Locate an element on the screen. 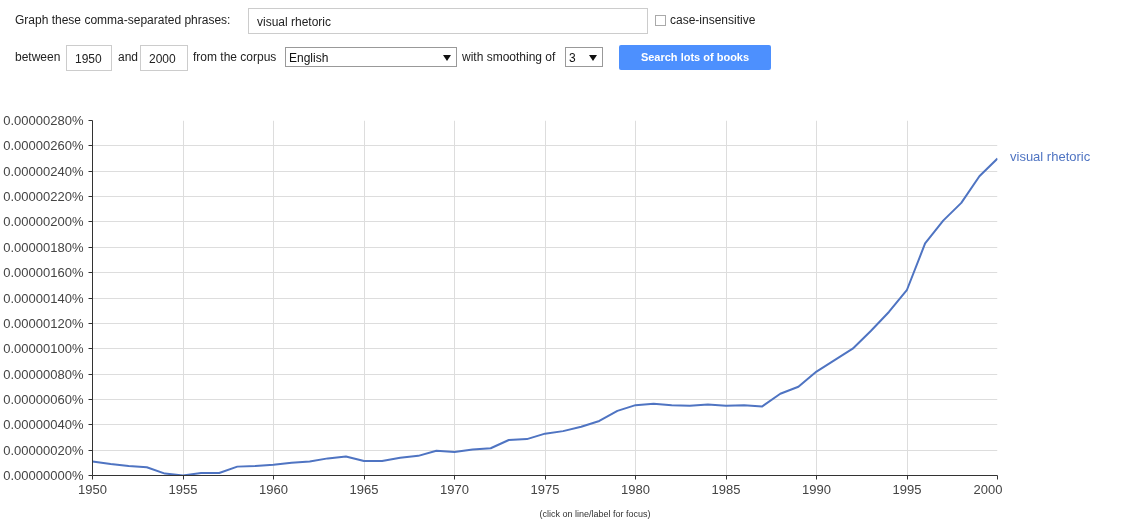 This screenshot has width=1125, height=520. y-tick-label: 0.00000020% is located at coordinates (43, 450).